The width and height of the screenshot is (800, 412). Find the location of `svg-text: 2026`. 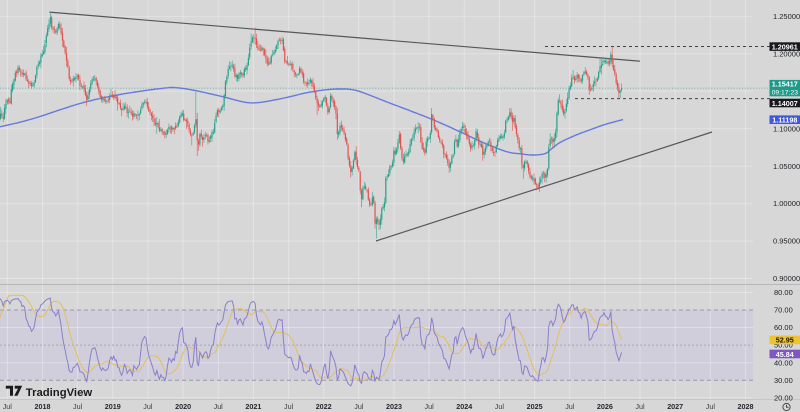

svg-text: 2026 is located at coordinates (605, 406).